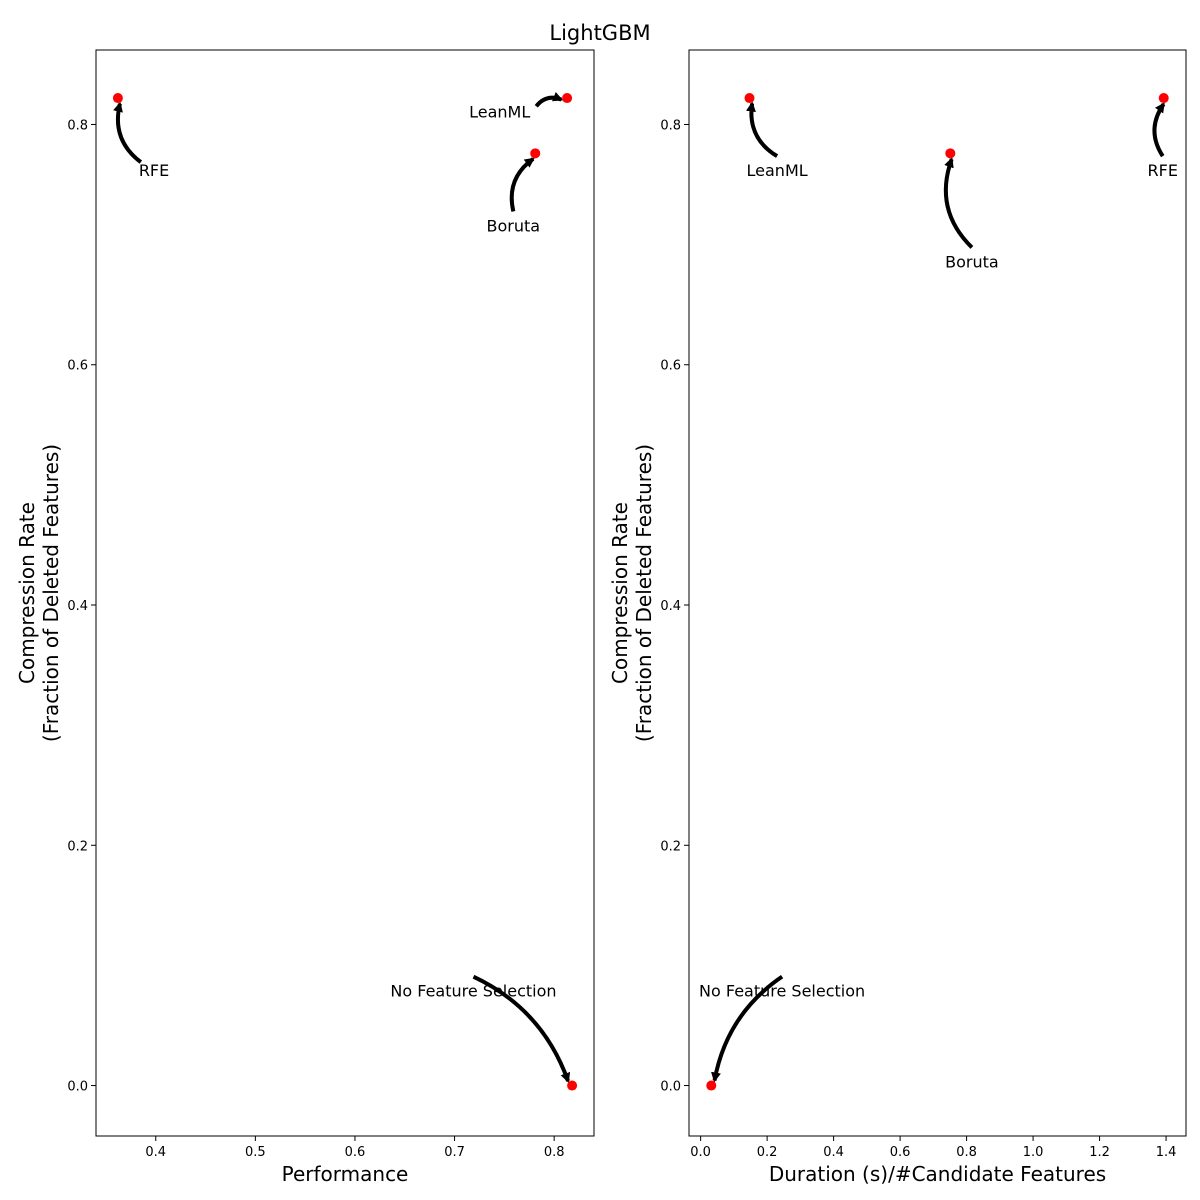 The width and height of the screenshot is (1200, 1200). I want to click on x-axis-label: Performance, so click(345, 1174).